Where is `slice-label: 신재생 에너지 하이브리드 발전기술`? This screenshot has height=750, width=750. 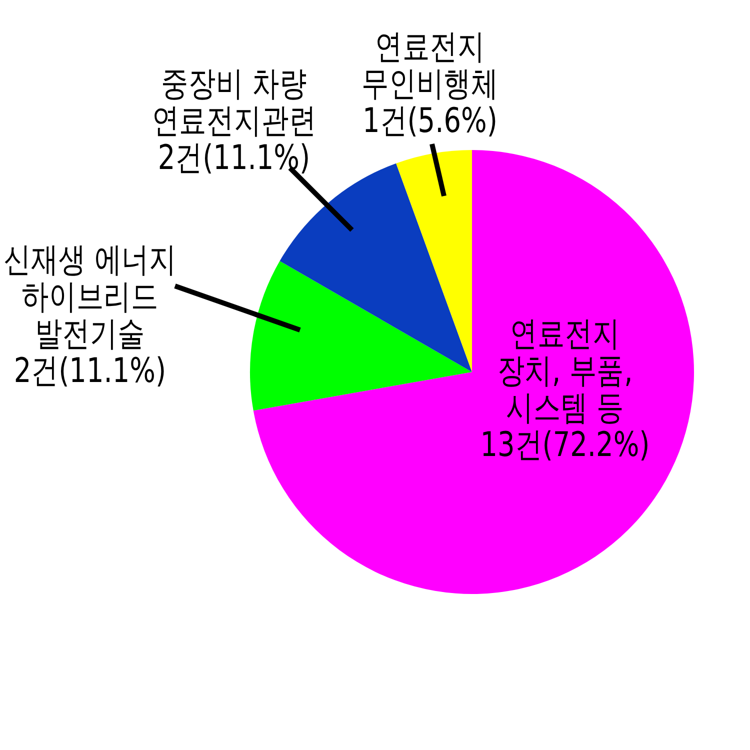 slice-label: 신재생 에너지 하이브리드 발전기술 is located at coordinates (90, 297).